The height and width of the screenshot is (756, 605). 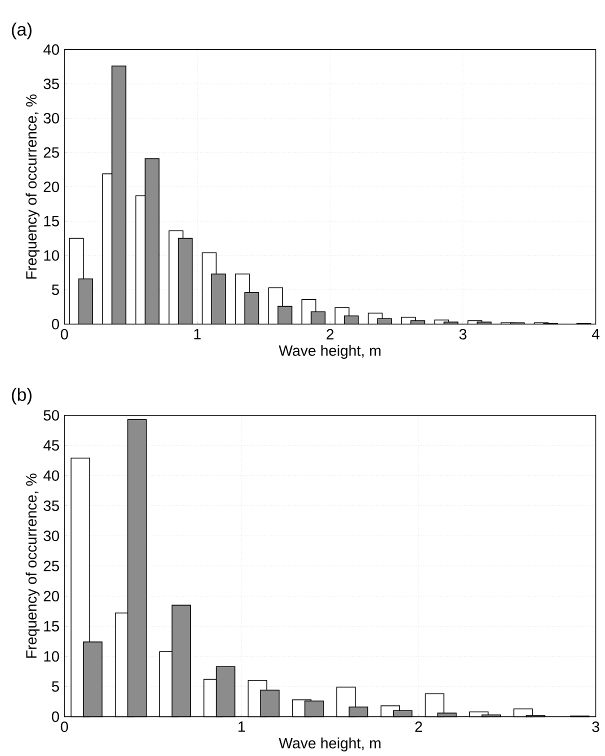 What do you see at coordinates (22, 396) in the screenshot?
I see `chart-title: (b)` at bounding box center [22, 396].